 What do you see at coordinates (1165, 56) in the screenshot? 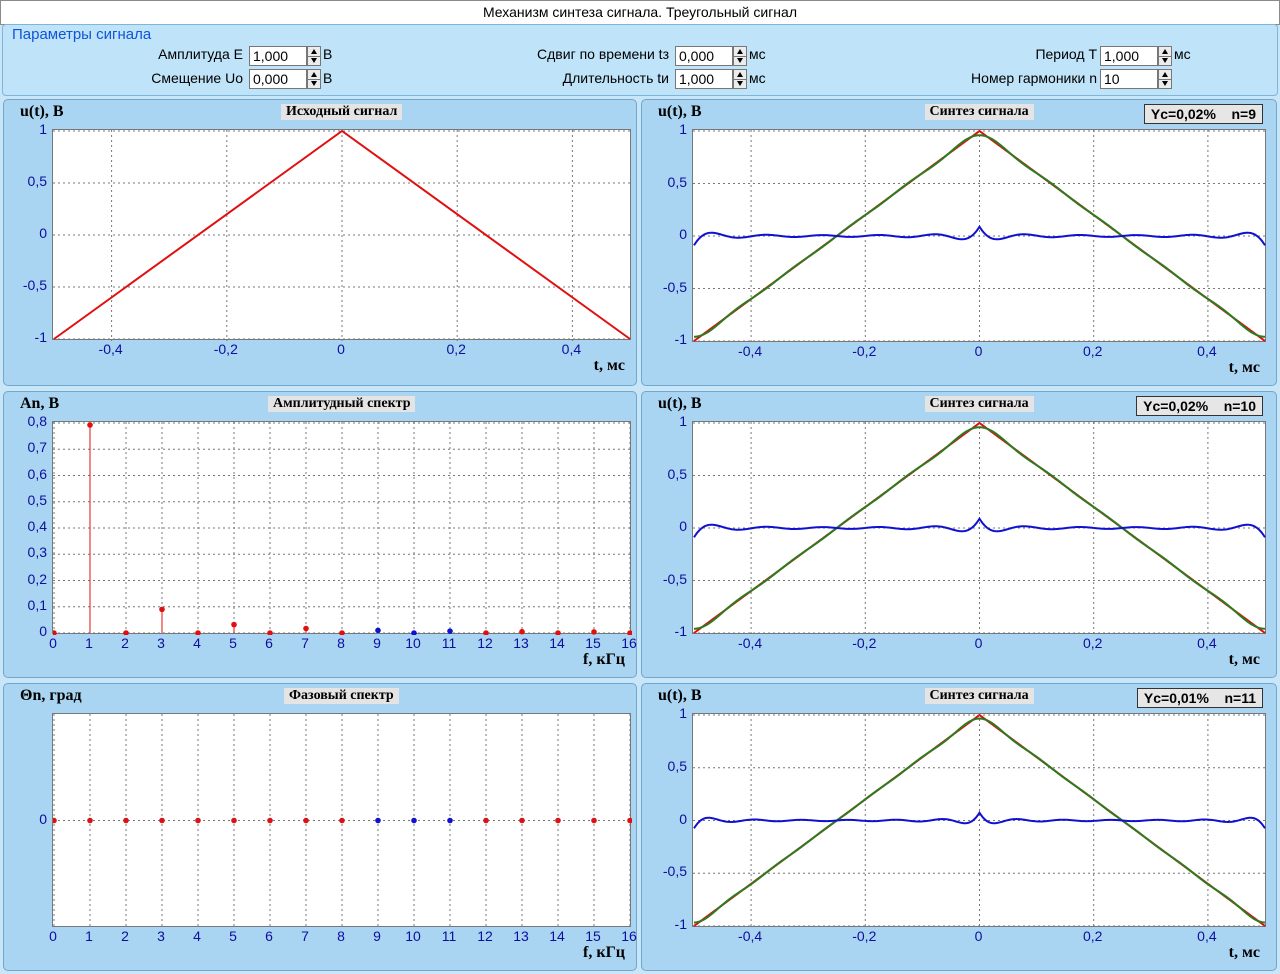
I see `period-spinner` at bounding box center [1165, 56].